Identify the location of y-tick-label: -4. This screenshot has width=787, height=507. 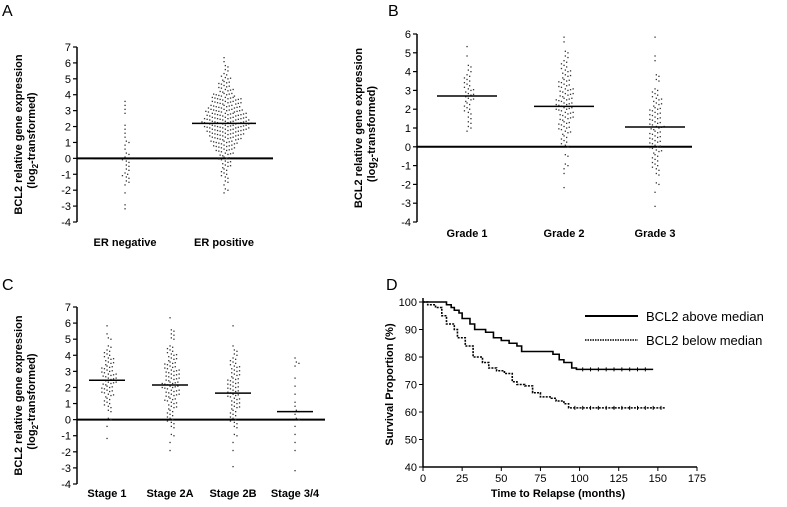
(66, 223).